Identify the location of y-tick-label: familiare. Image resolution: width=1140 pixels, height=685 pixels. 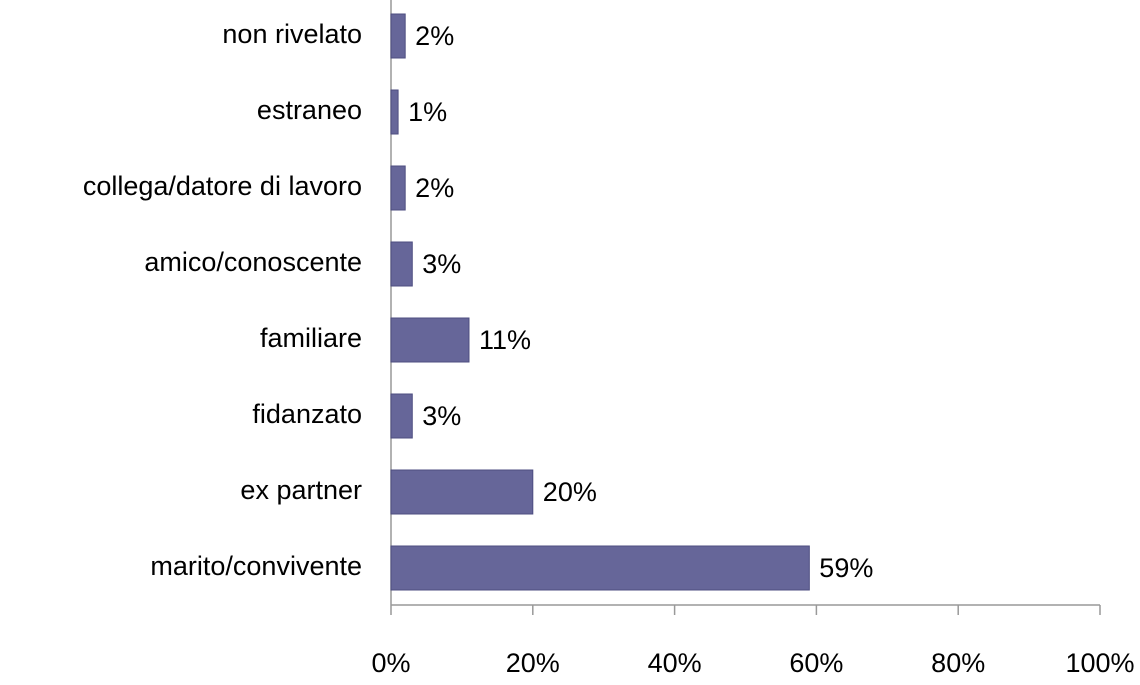
(311, 338).